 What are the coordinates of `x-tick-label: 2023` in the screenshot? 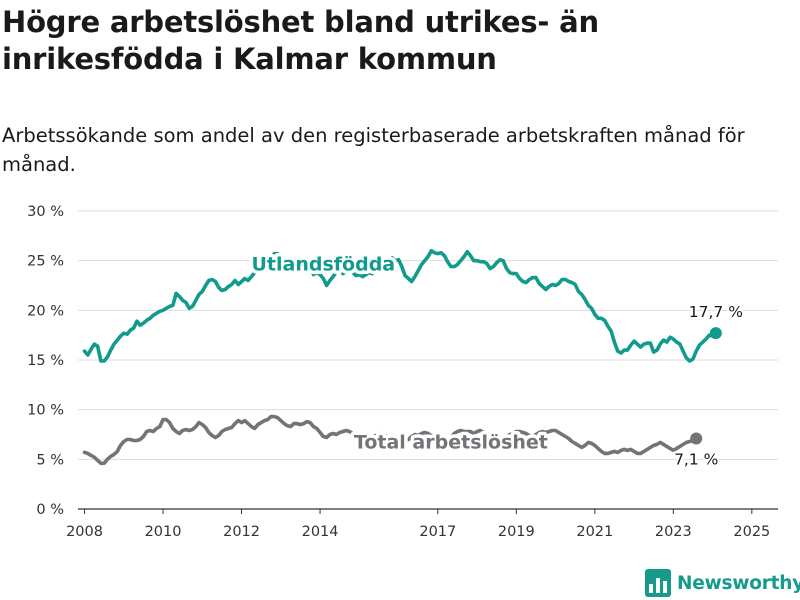 It's located at (673, 532).